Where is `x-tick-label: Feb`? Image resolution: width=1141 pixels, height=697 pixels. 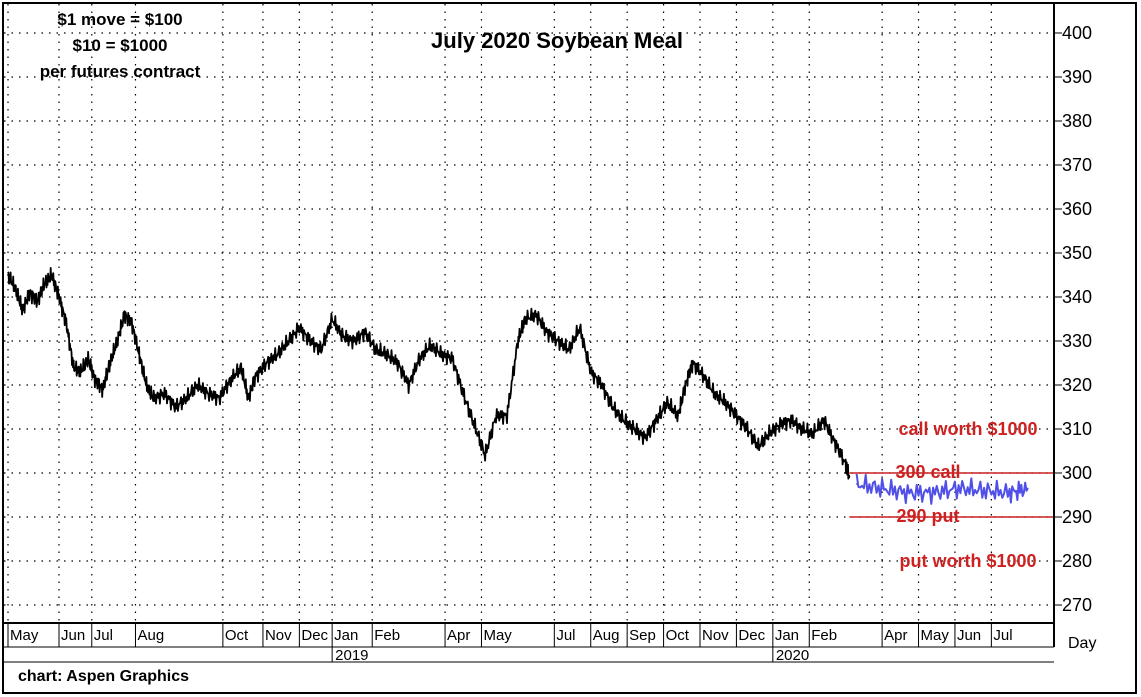 x-tick-label: Feb is located at coordinates (824, 635).